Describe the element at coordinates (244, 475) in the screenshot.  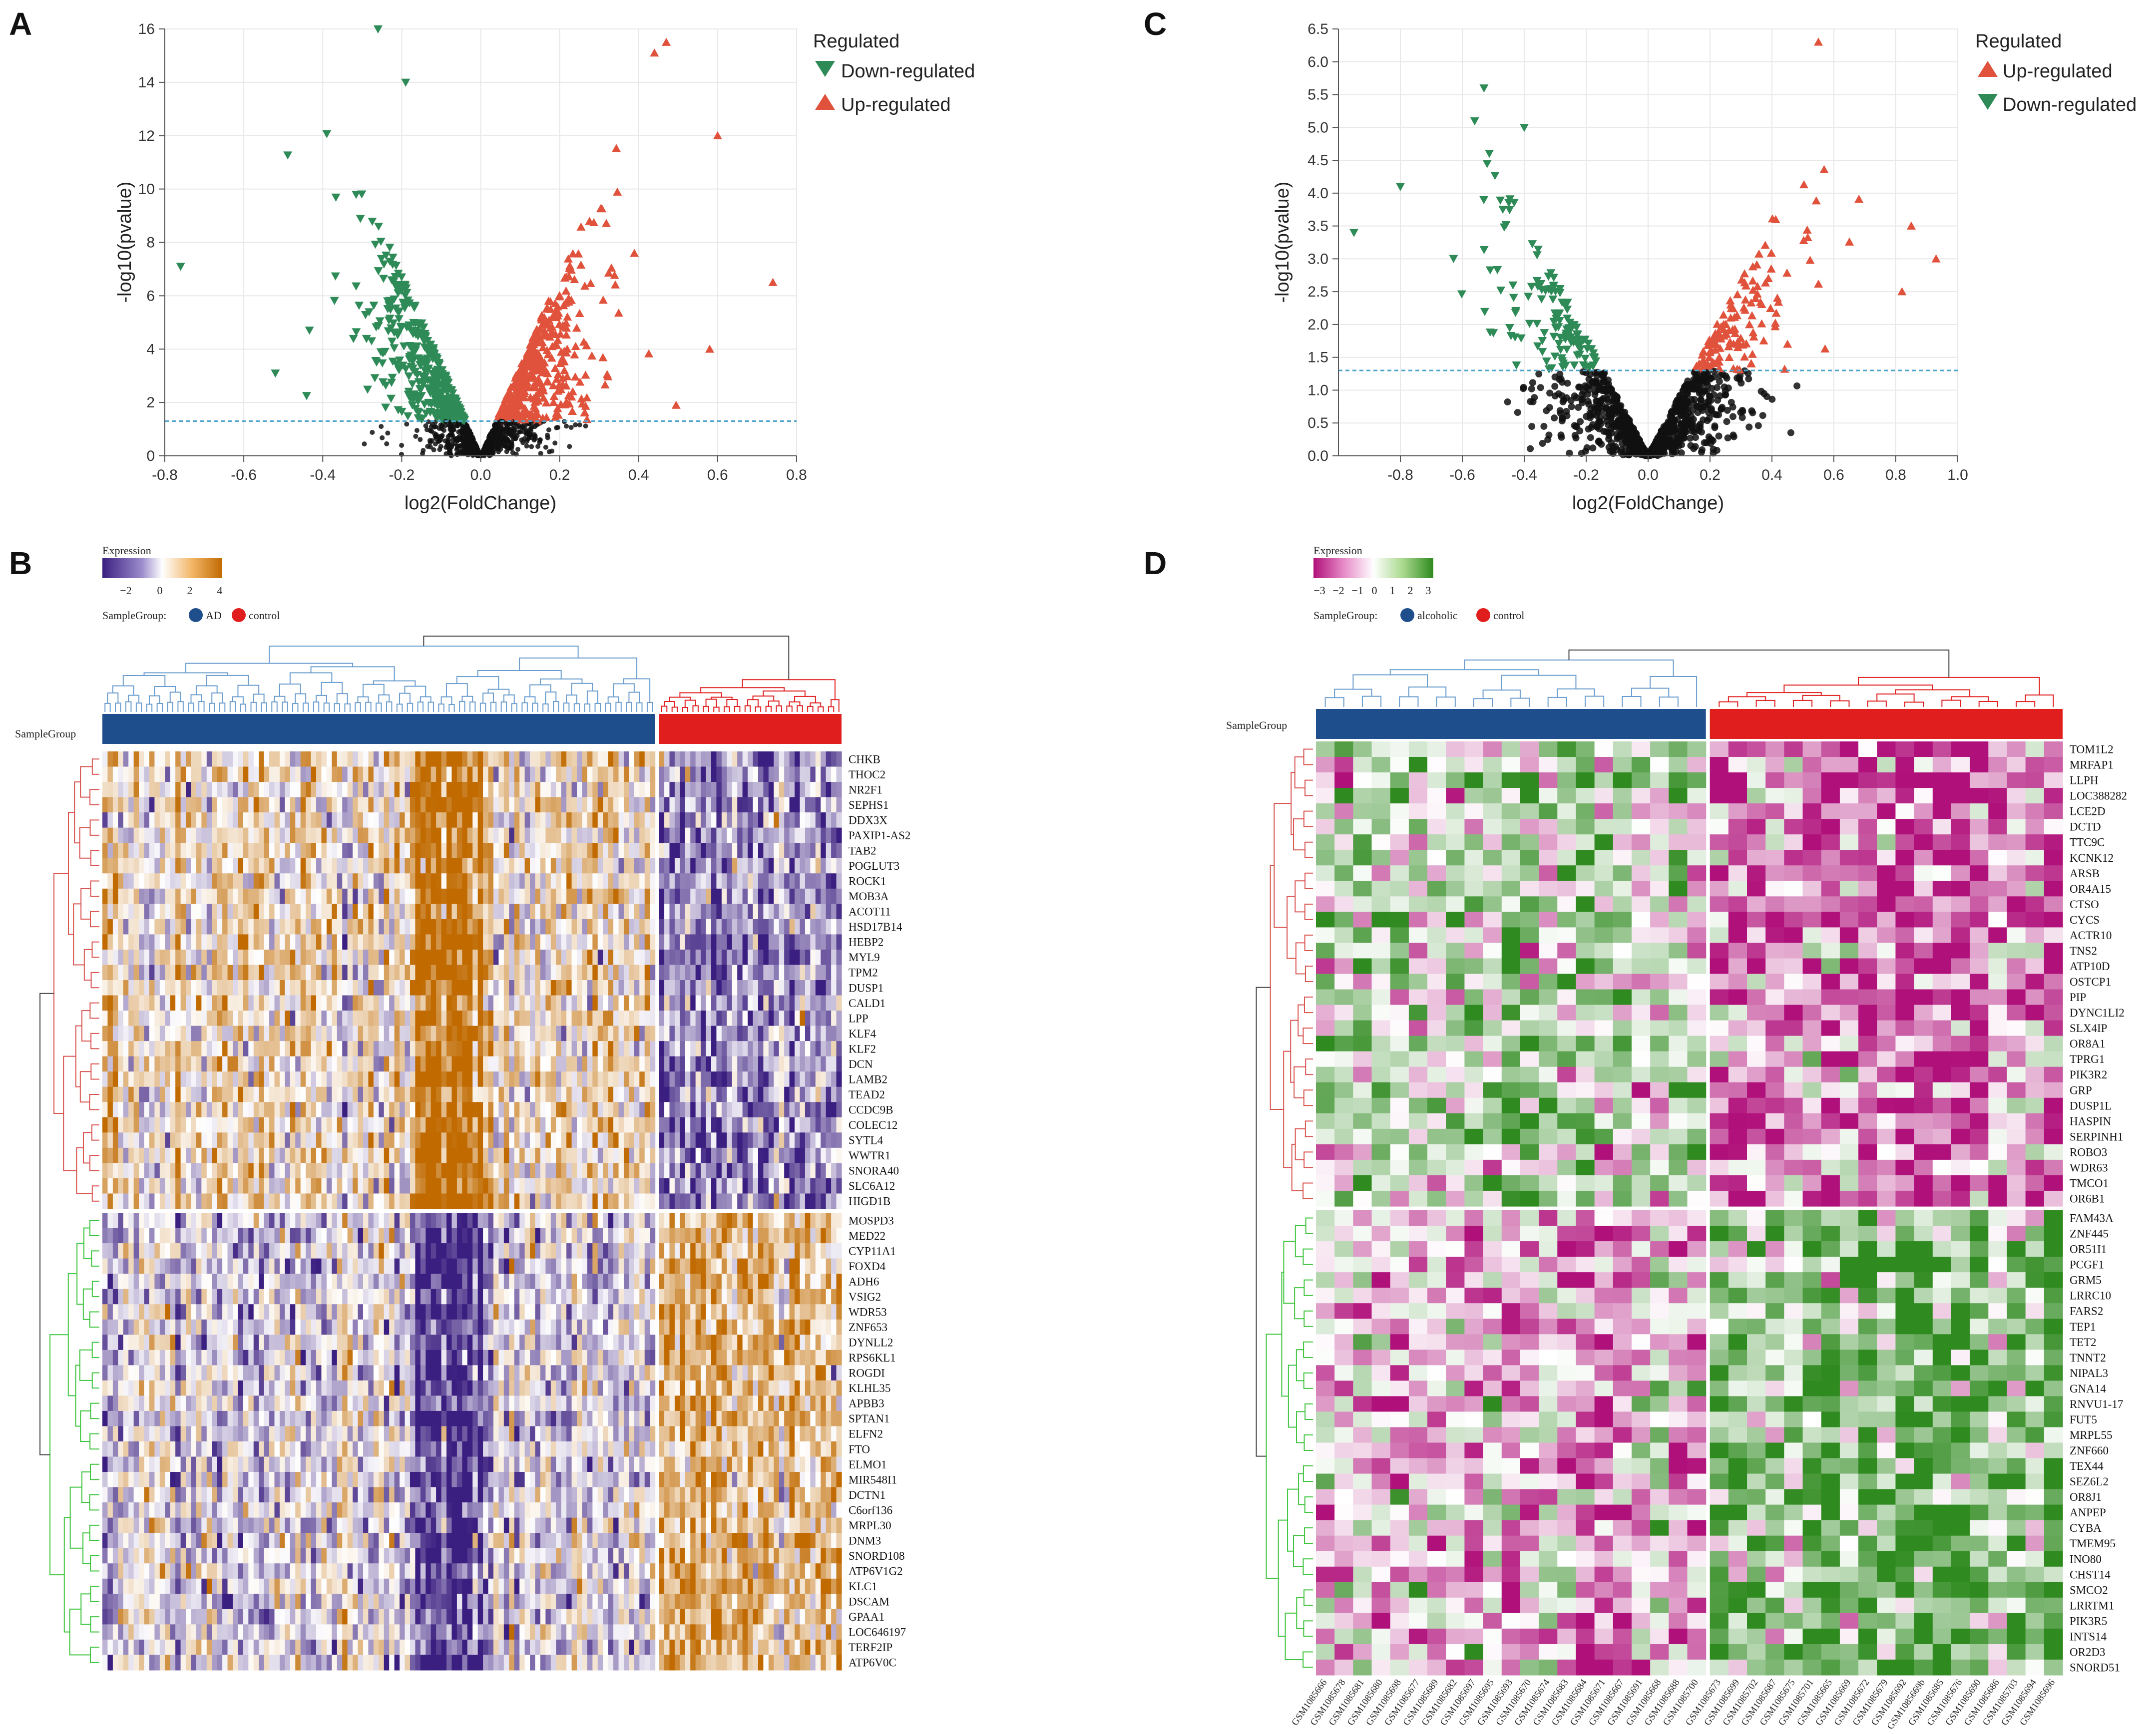
I see `x-tick-label: -0.6` at that location.